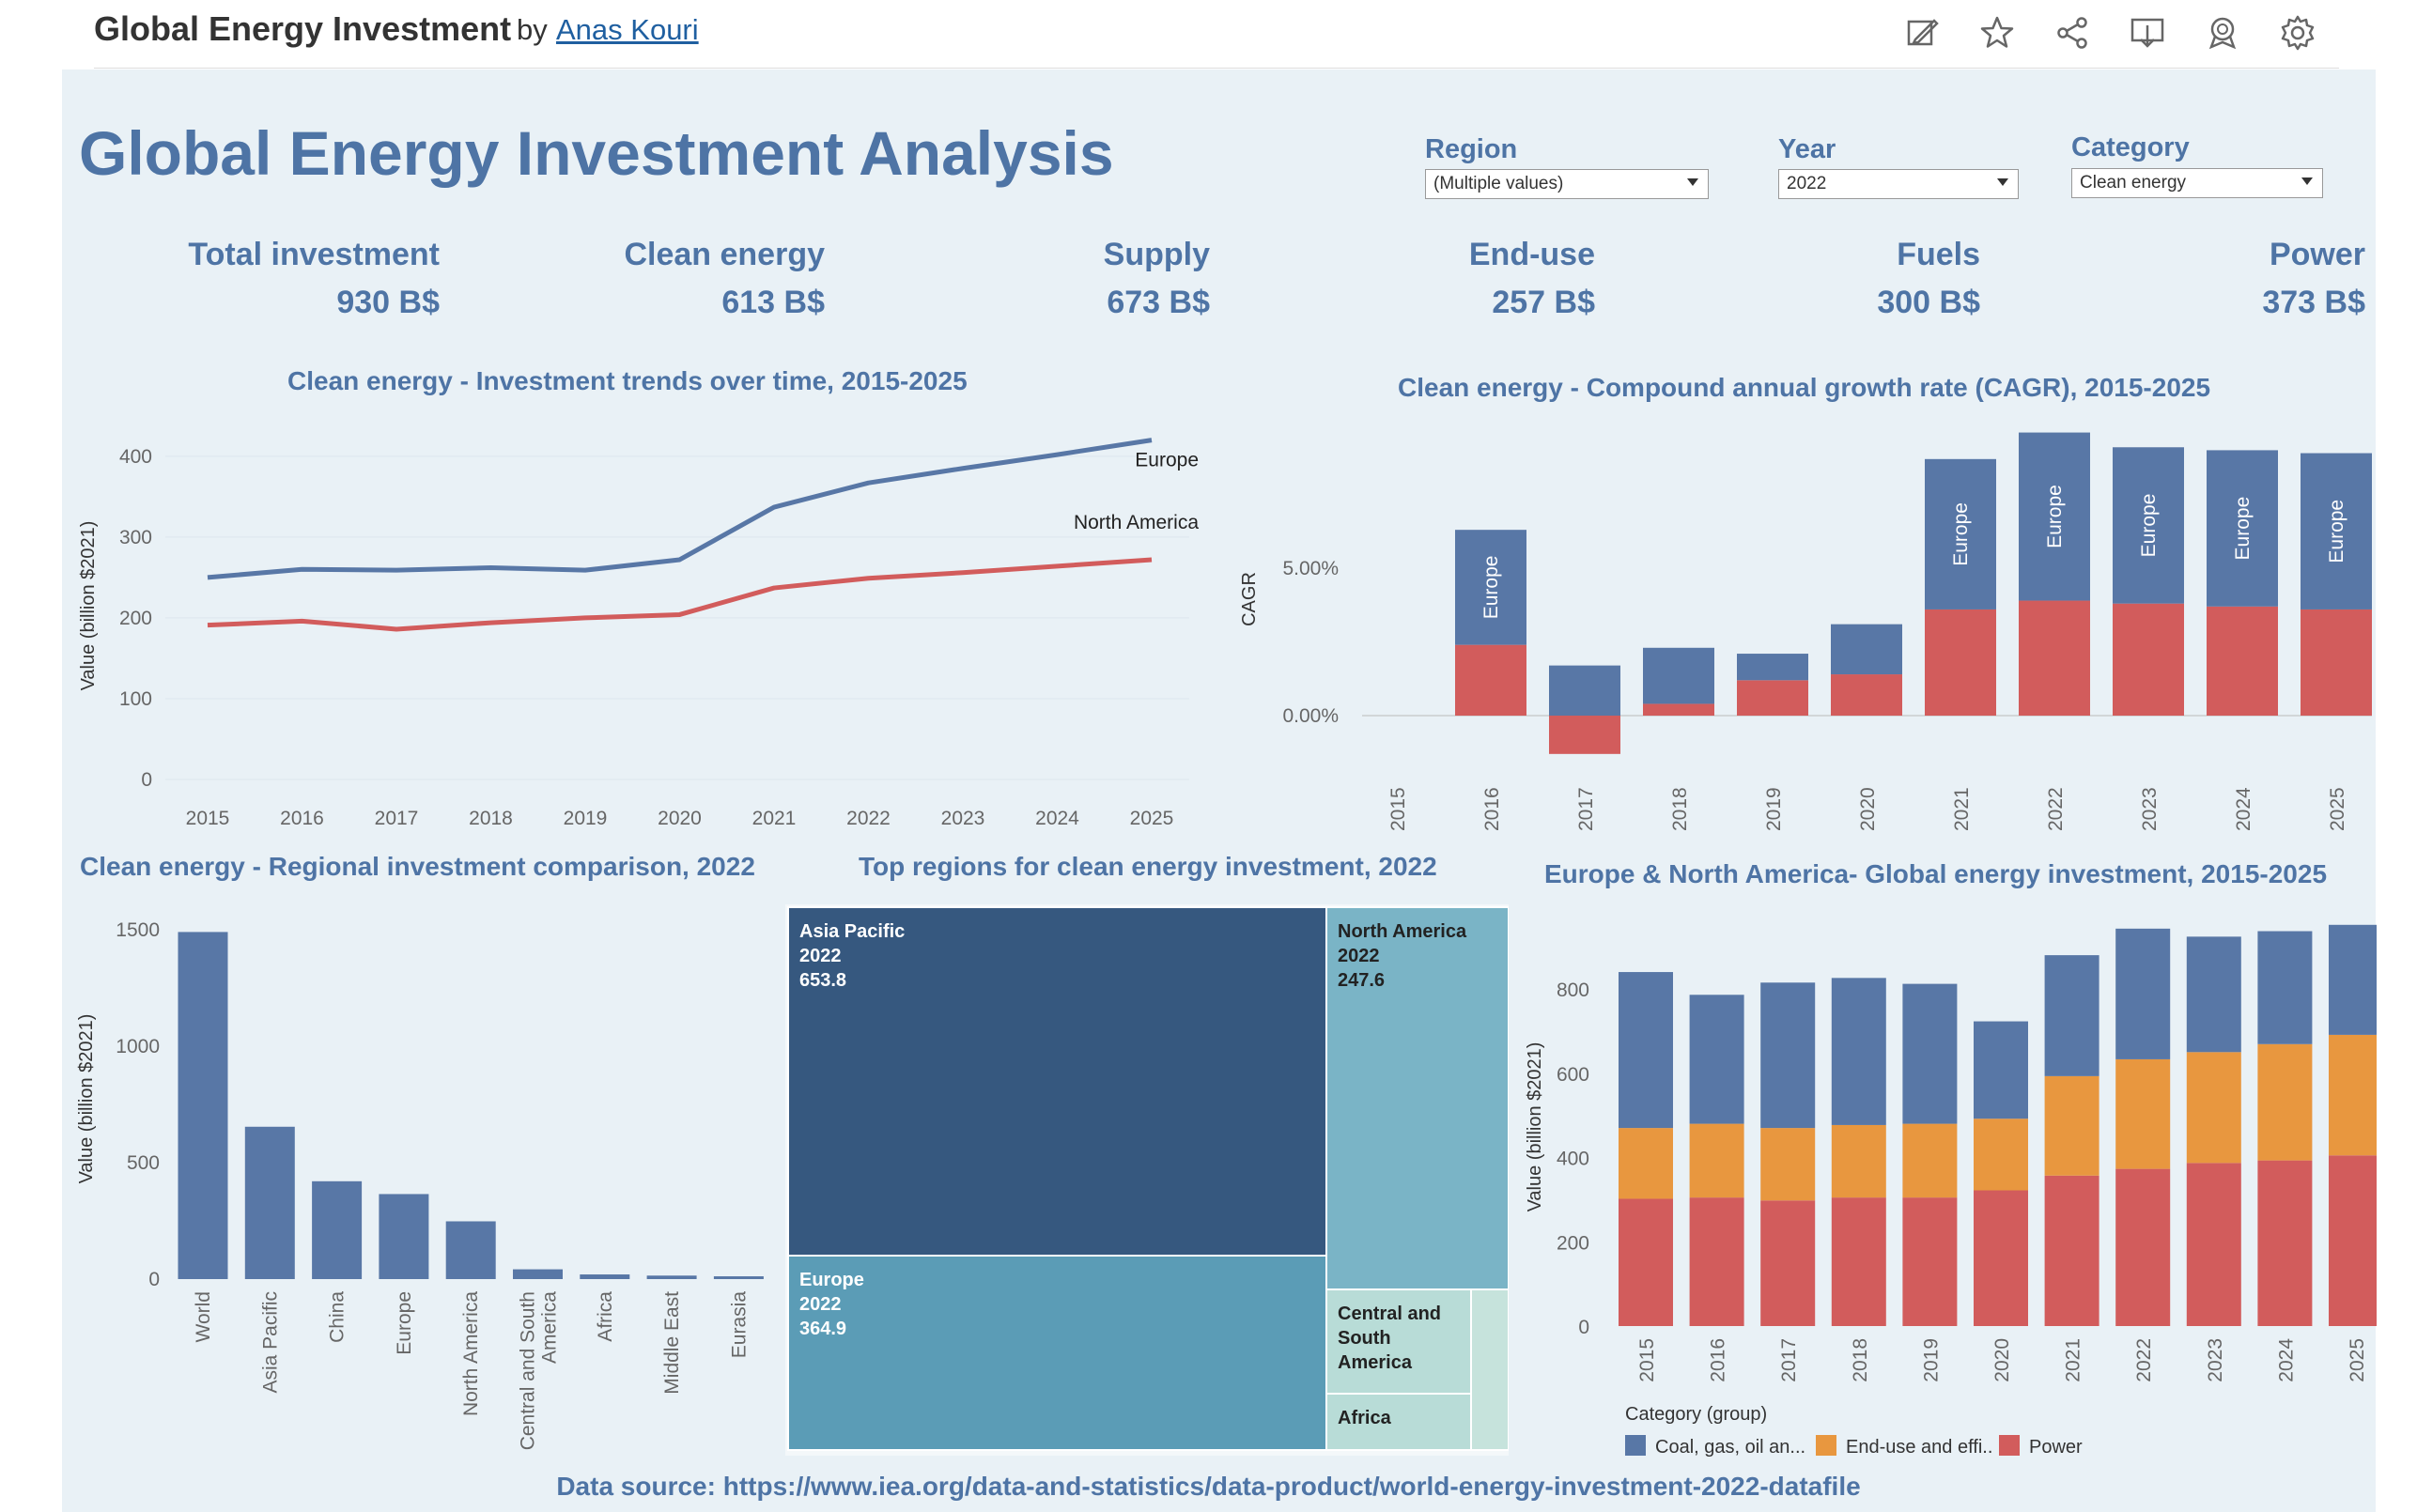 The width and height of the screenshot is (2417, 1512). What do you see at coordinates (2130, 147) in the screenshot?
I see `filter-category-label: Category` at bounding box center [2130, 147].